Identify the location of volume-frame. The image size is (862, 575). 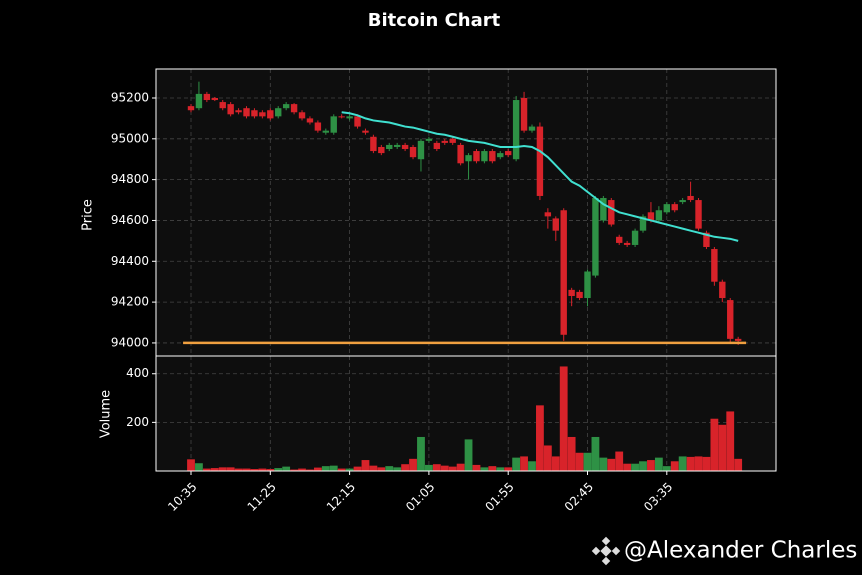
(466, 413).